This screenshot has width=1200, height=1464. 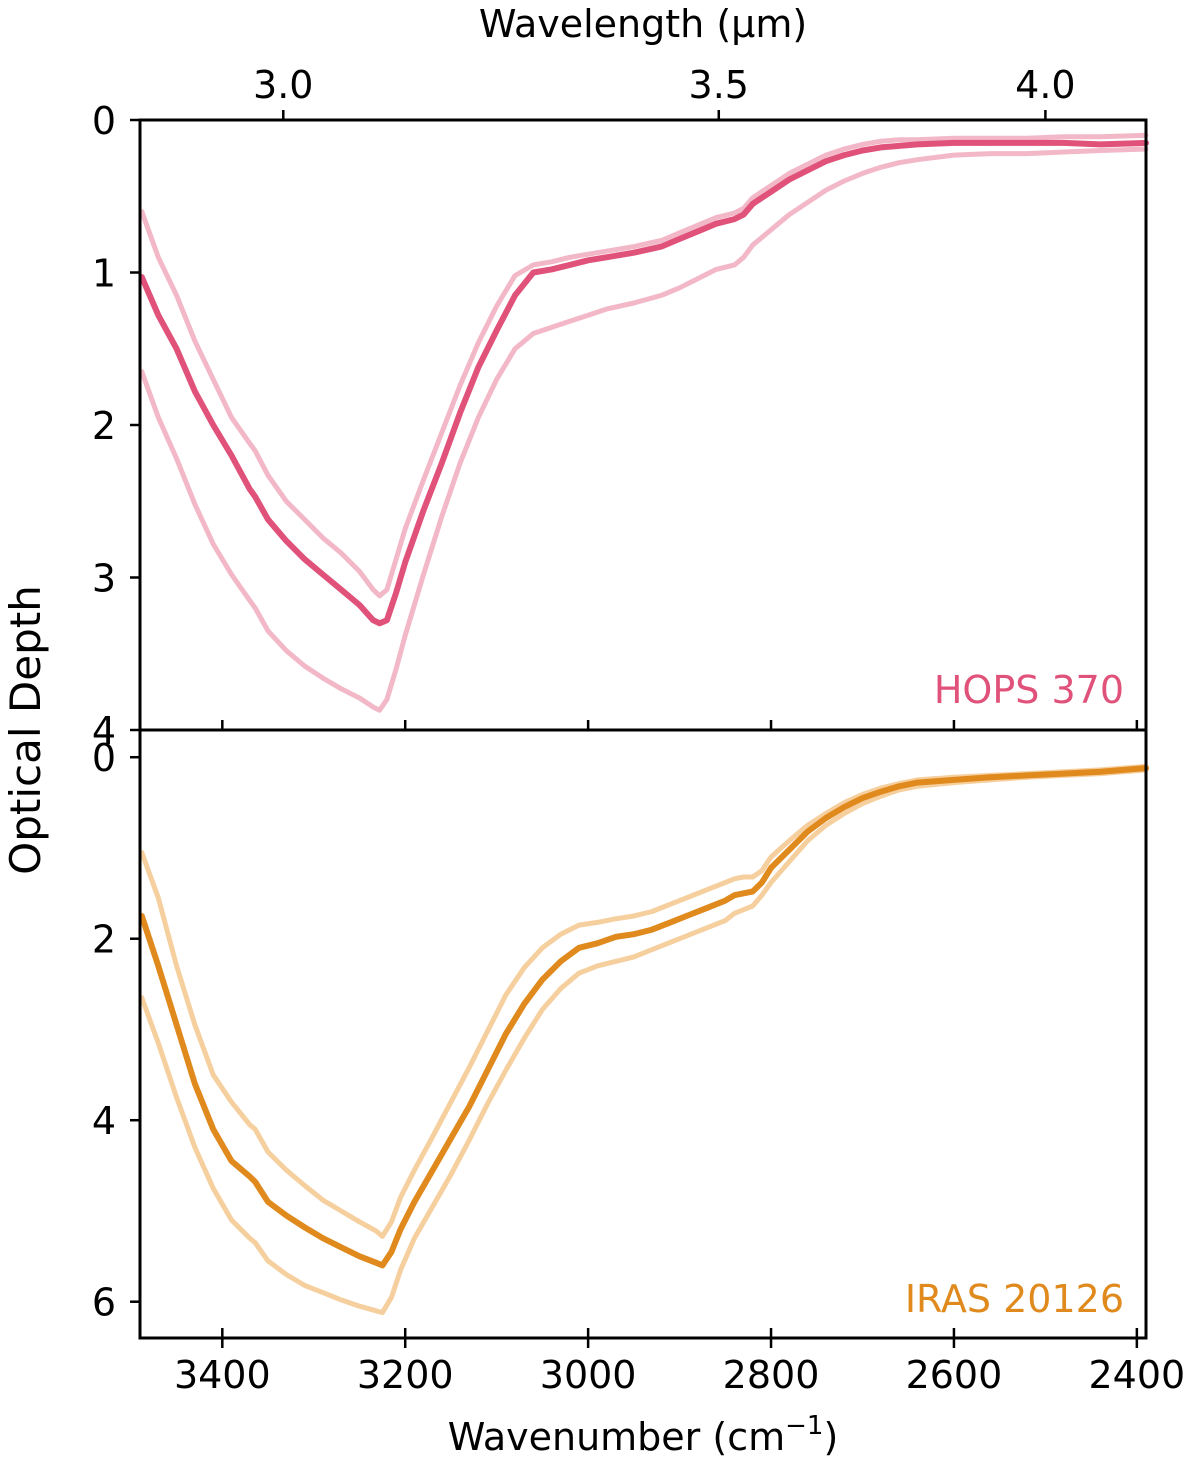 I want to click on iras-20126-y-tick-label: 6, so click(x=104, y=1303).